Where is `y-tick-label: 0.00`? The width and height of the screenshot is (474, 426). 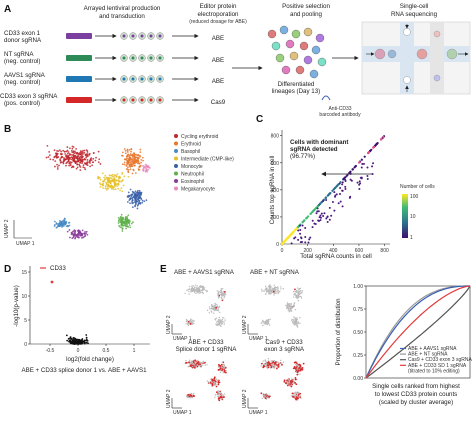
y-tick-label: 0.00 is located at coordinates (358, 379).